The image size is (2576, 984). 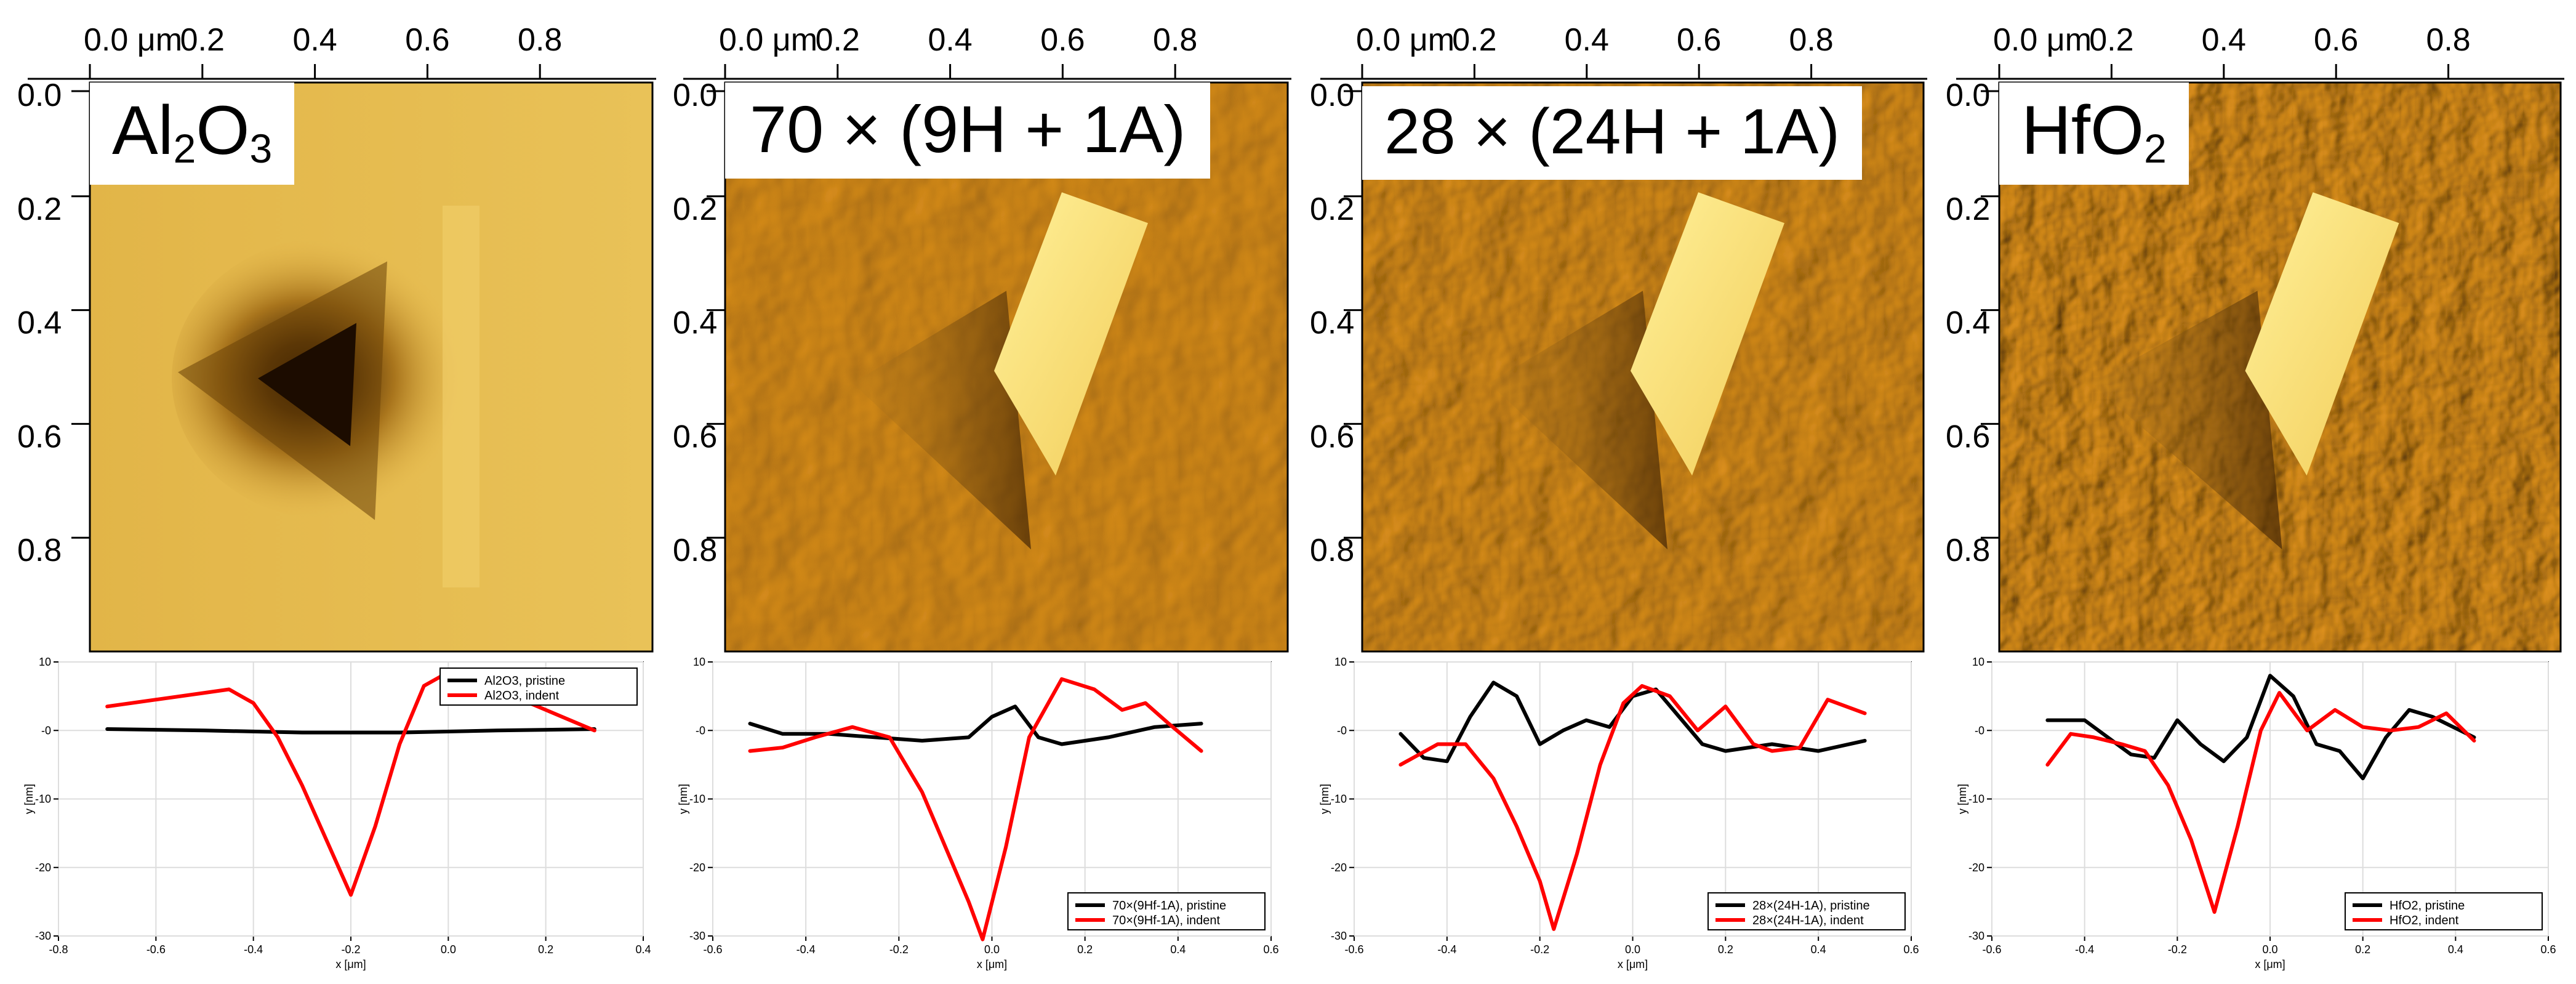 What do you see at coordinates (2260, 802) in the screenshot?
I see `series-indent-line` at bounding box center [2260, 802].